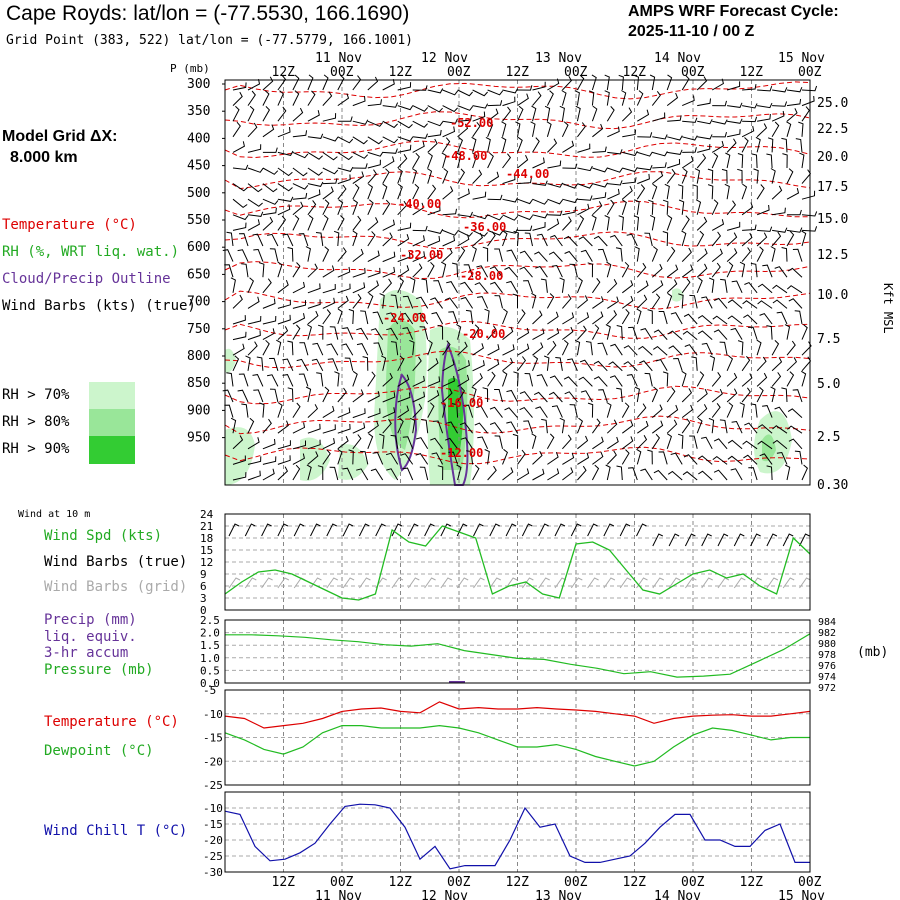 Image resolution: width=900 pixels, height=900 pixels. I want to click on precip-ytick-0.0: 0.0, so click(210, 683).